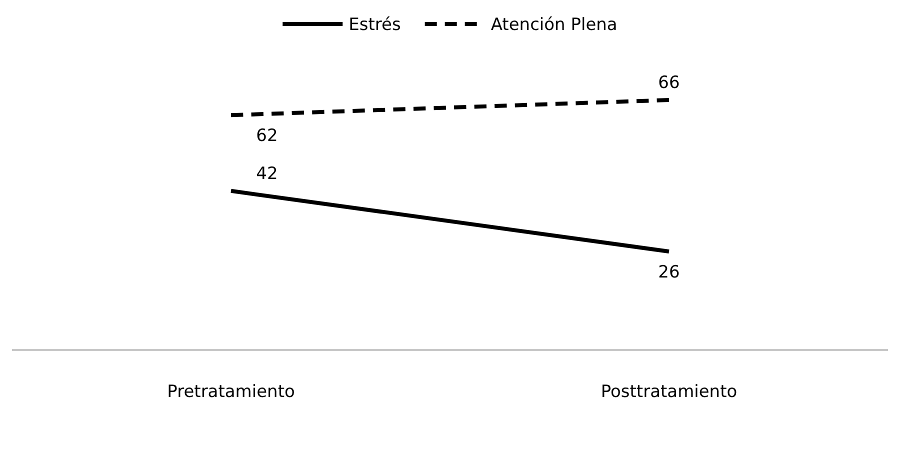 This screenshot has width=900, height=460. Describe the element at coordinates (669, 83) in the screenshot. I see `data-label: 66` at that location.